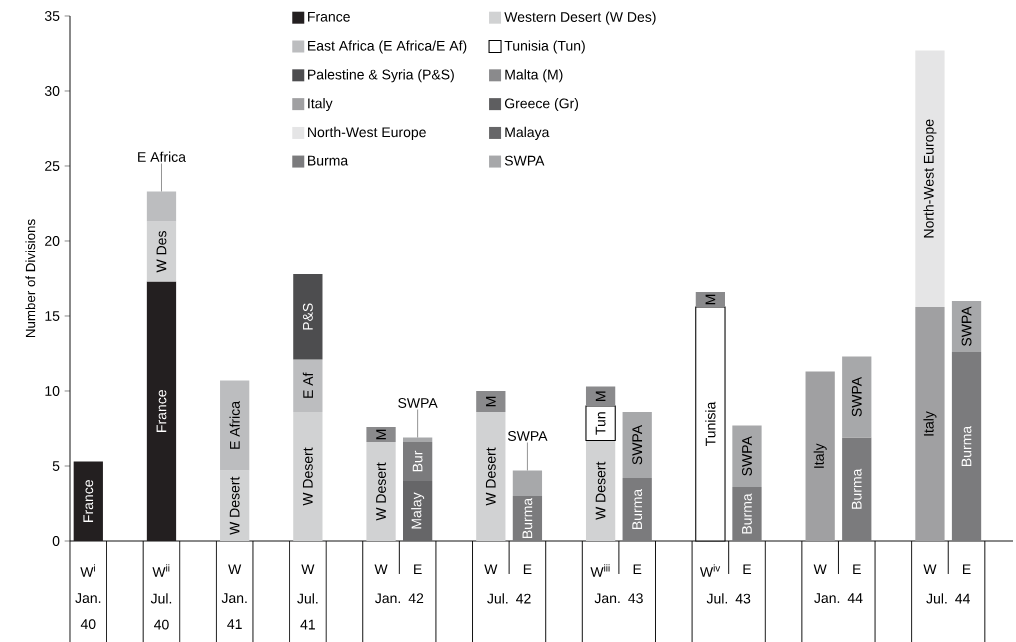 This screenshot has width=1016, height=642. I want to click on data-label: North-West Europe, so click(930, 178).